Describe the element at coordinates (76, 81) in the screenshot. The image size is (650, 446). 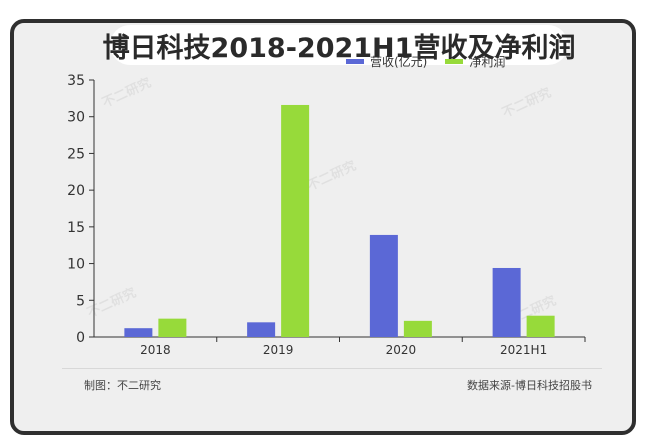
I see `y-tick-label: 35` at that location.